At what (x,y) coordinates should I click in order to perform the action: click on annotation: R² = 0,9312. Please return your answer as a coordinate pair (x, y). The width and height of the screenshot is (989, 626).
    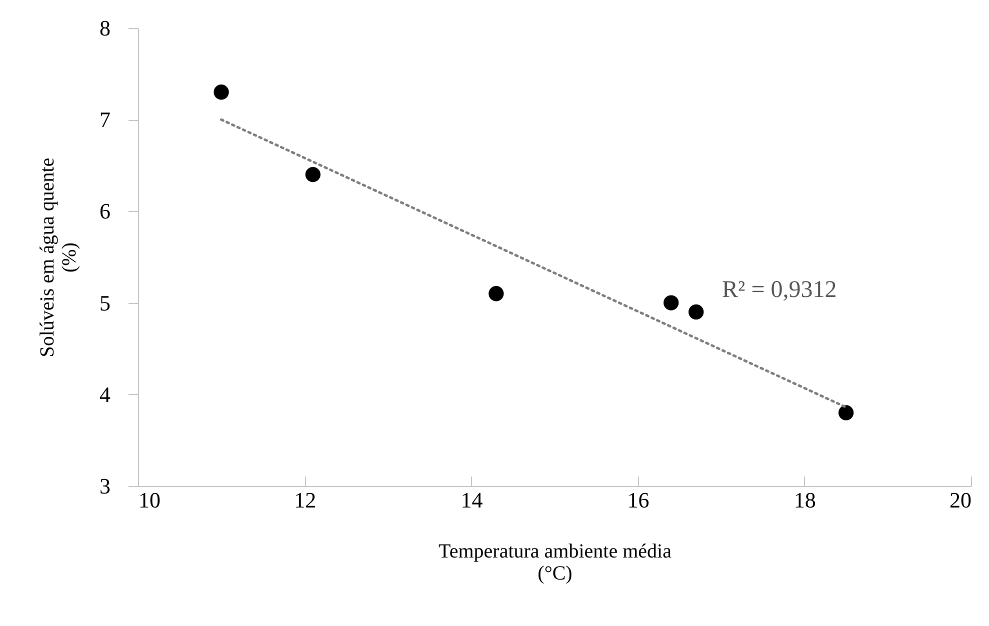
    Looking at the image, I should click on (779, 290).